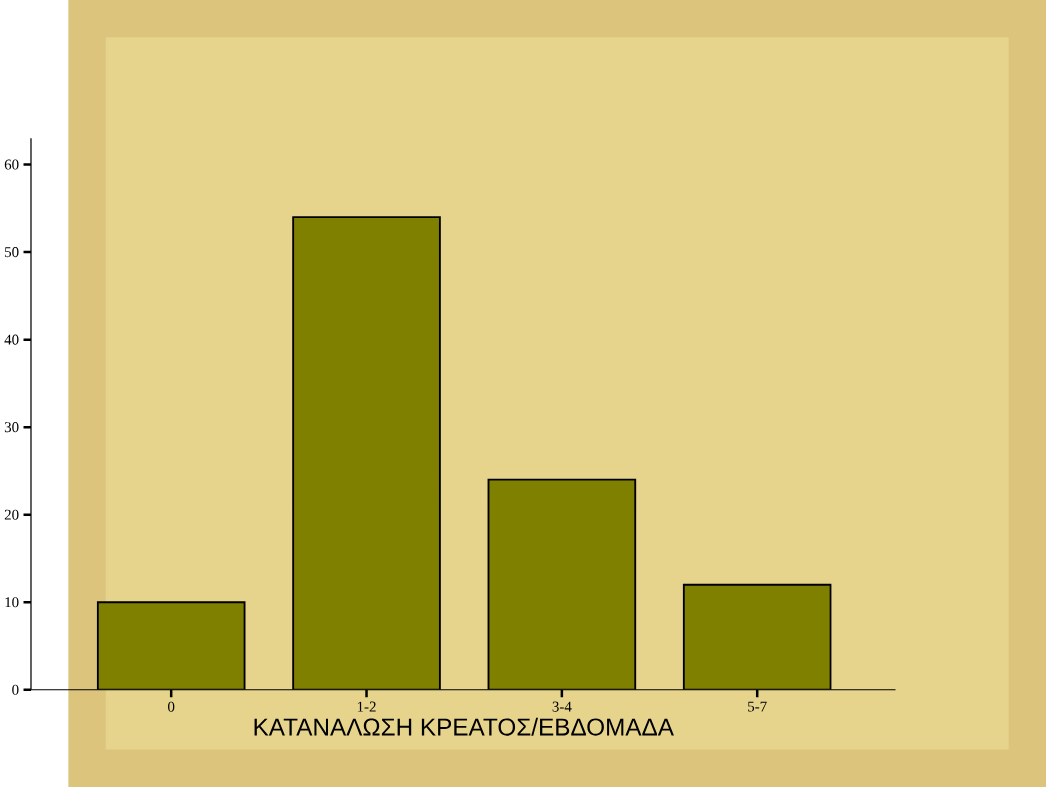 This screenshot has width=1046, height=787. I want to click on x-tick-label: 5-7, so click(757, 706).